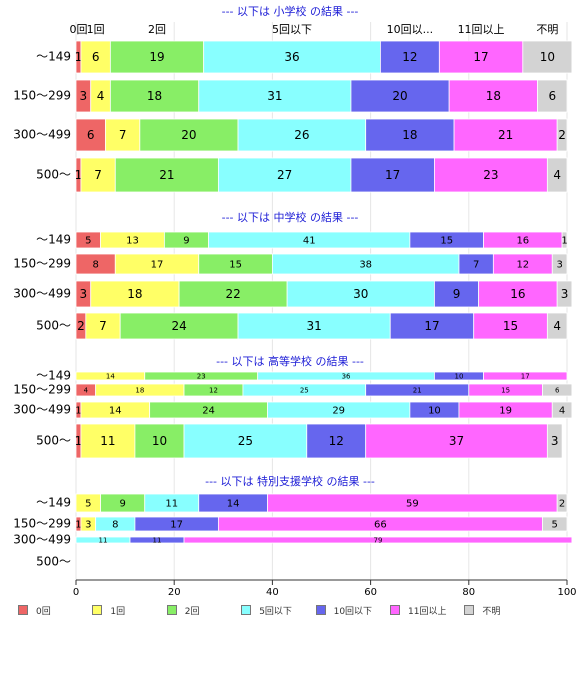 The height and width of the screenshot is (694, 580). Describe the element at coordinates (159, 441) in the screenshot. I see `data-label-2-3-2: 10` at that location.